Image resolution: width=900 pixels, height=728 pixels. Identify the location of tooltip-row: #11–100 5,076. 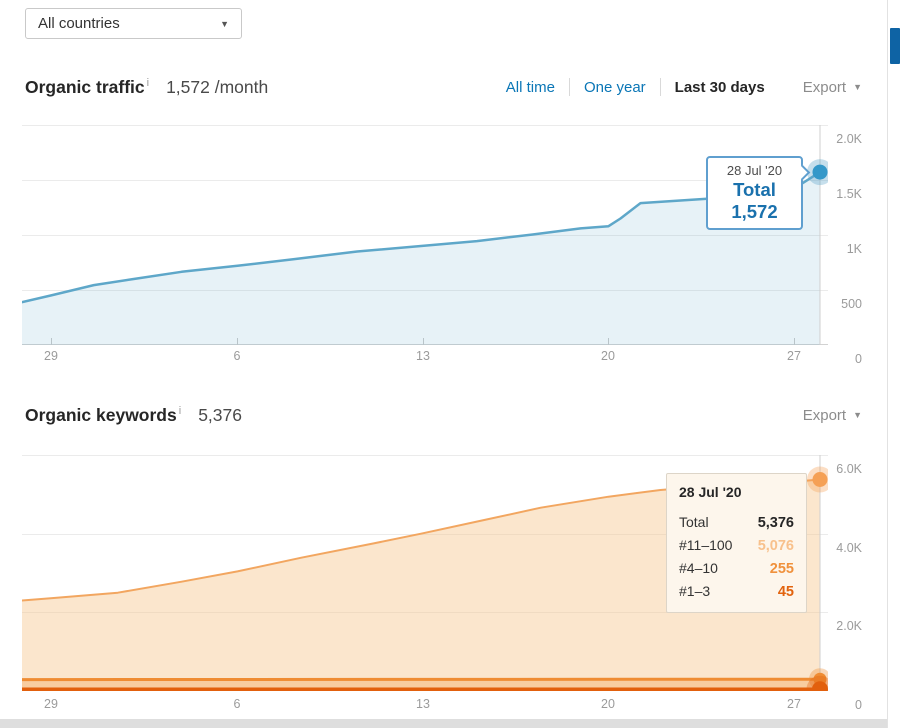
(736, 545).